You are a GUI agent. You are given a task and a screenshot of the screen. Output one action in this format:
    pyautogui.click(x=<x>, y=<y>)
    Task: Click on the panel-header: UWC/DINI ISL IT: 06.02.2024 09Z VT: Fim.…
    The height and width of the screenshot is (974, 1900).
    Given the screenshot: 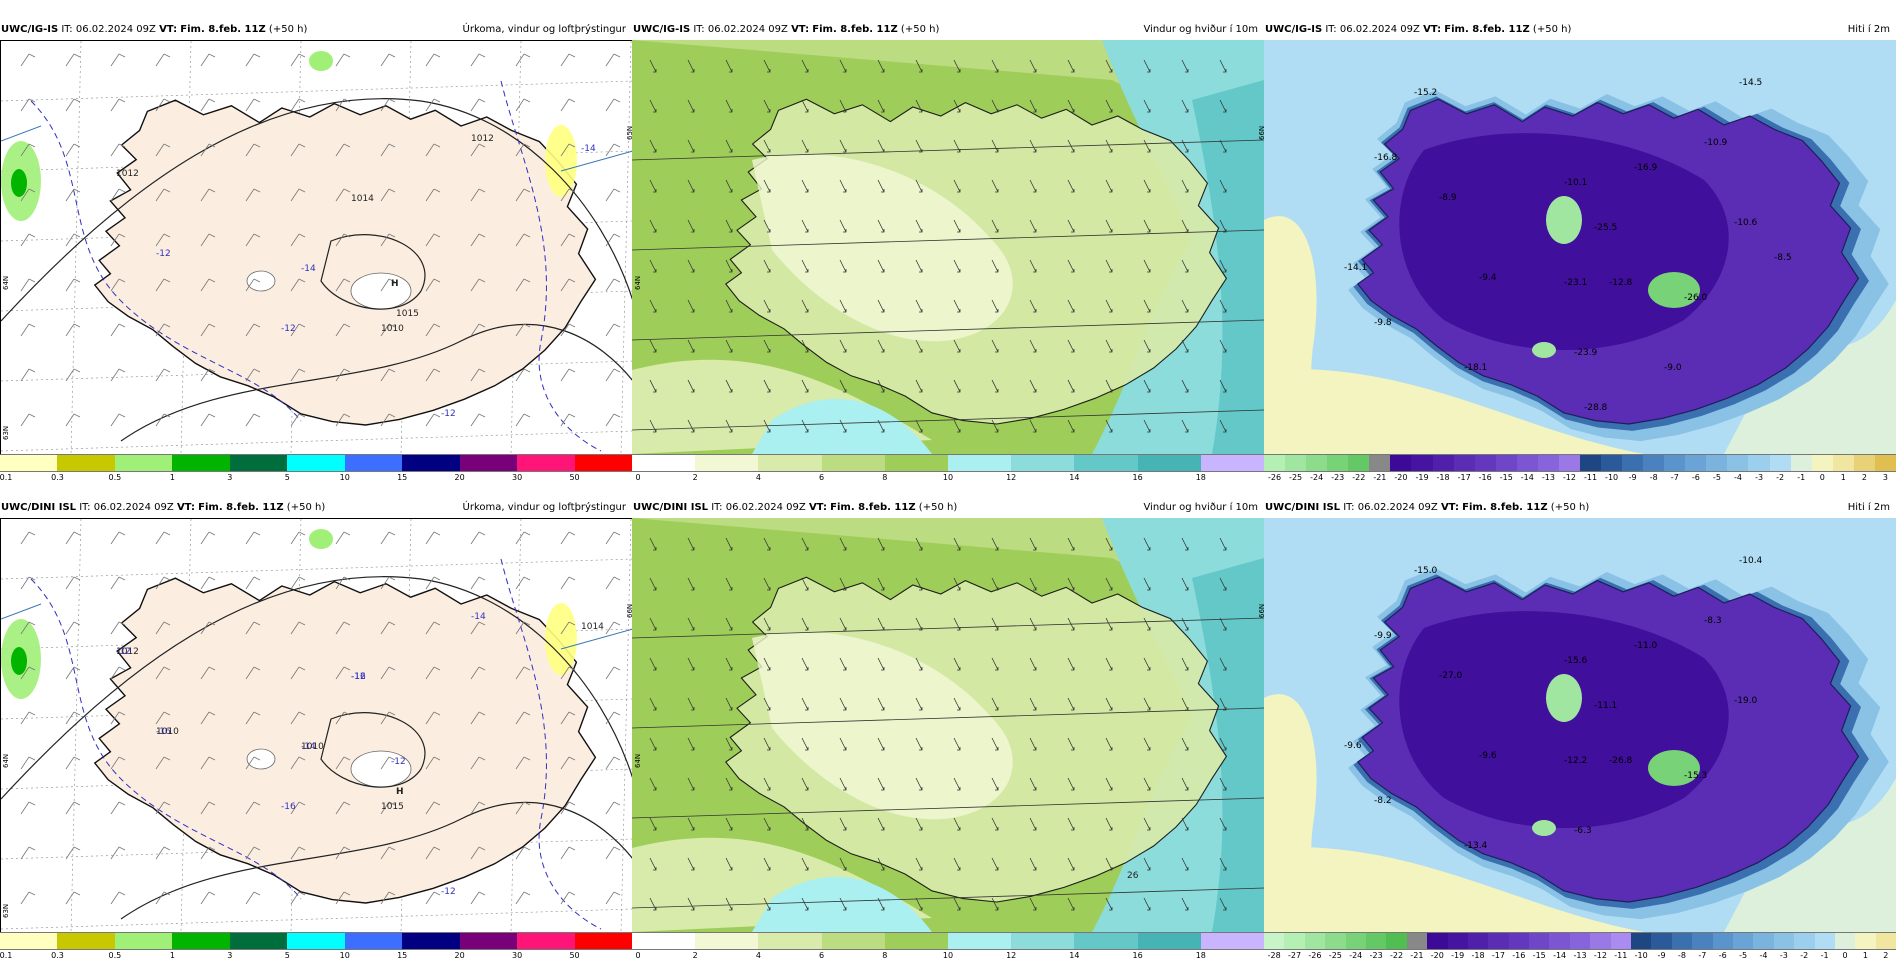 What is the action you would take?
    pyautogui.click(x=1580, y=508)
    